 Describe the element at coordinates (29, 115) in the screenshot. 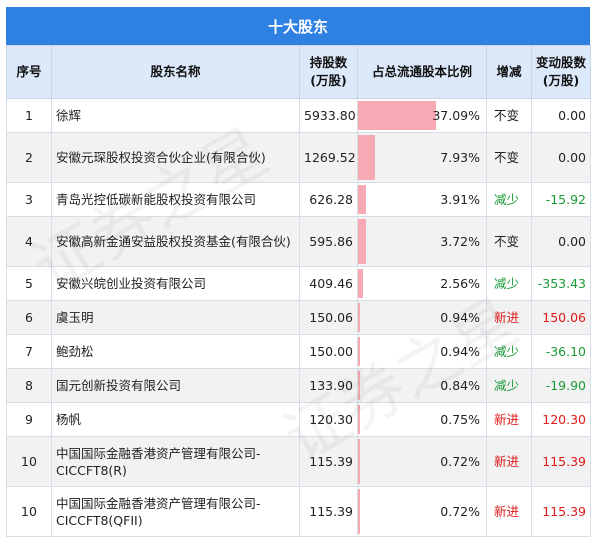

I see `rank-cell: 1` at that location.